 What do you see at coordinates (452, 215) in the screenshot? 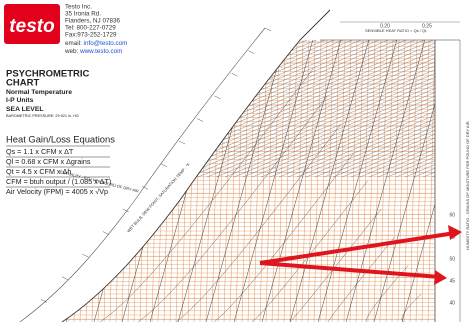
I see `humidity-tick: 60` at bounding box center [452, 215].